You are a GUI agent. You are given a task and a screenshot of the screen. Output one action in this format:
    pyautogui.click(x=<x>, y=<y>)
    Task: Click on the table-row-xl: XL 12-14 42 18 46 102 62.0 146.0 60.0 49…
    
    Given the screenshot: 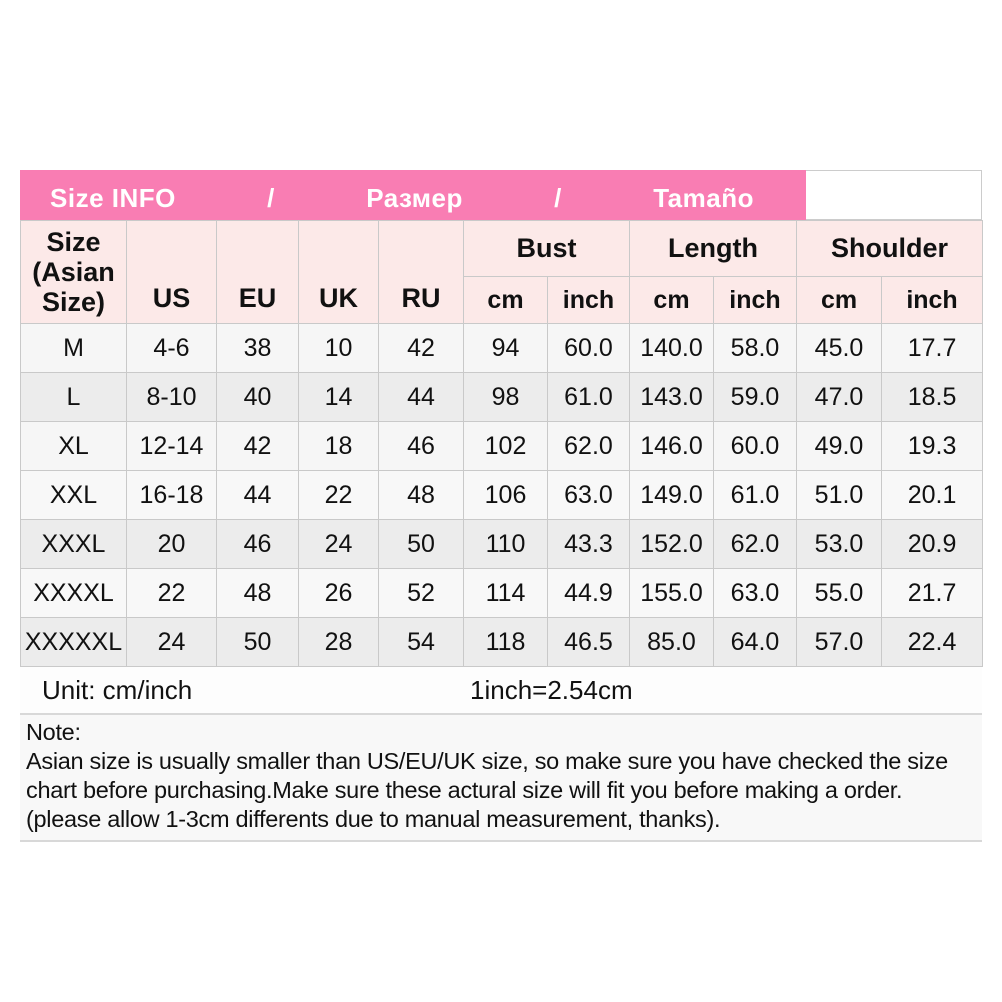 What is the action you would take?
    pyautogui.click(x=502, y=446)
    